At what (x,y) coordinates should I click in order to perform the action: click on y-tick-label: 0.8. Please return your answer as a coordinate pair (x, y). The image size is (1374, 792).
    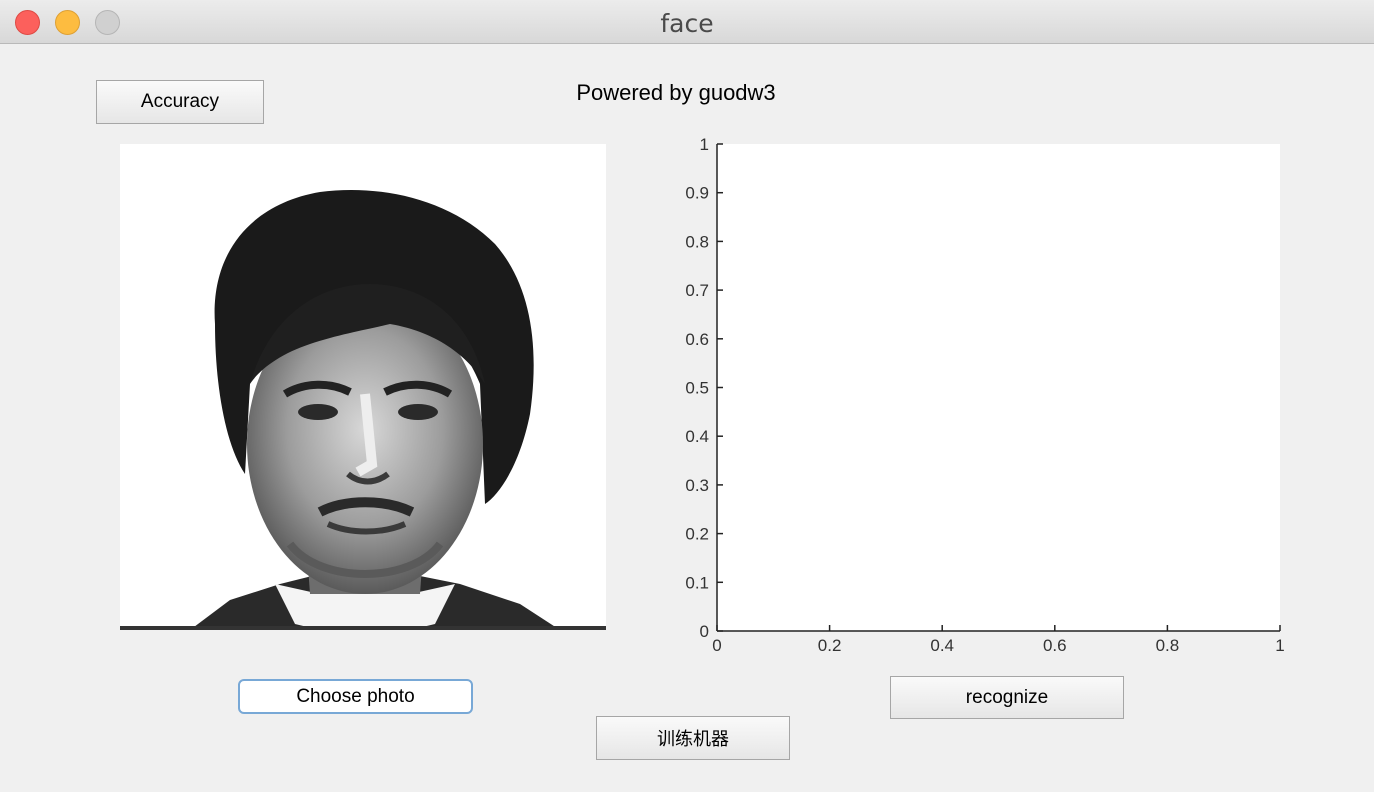
    Looking at the image, I should click on (697, 241).